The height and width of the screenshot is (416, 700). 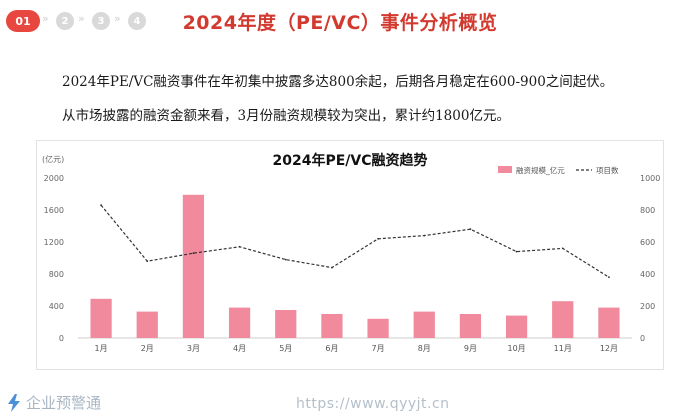 I want to click on x-tick-label: 4月, so click(x=239, y=348).